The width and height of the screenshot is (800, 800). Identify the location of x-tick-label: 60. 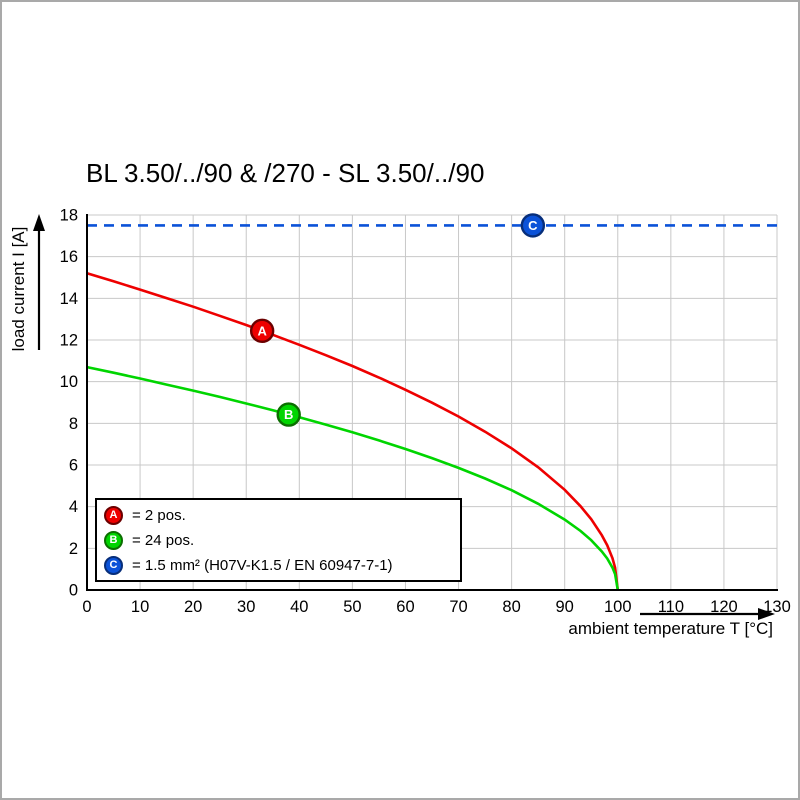
(405, 607).